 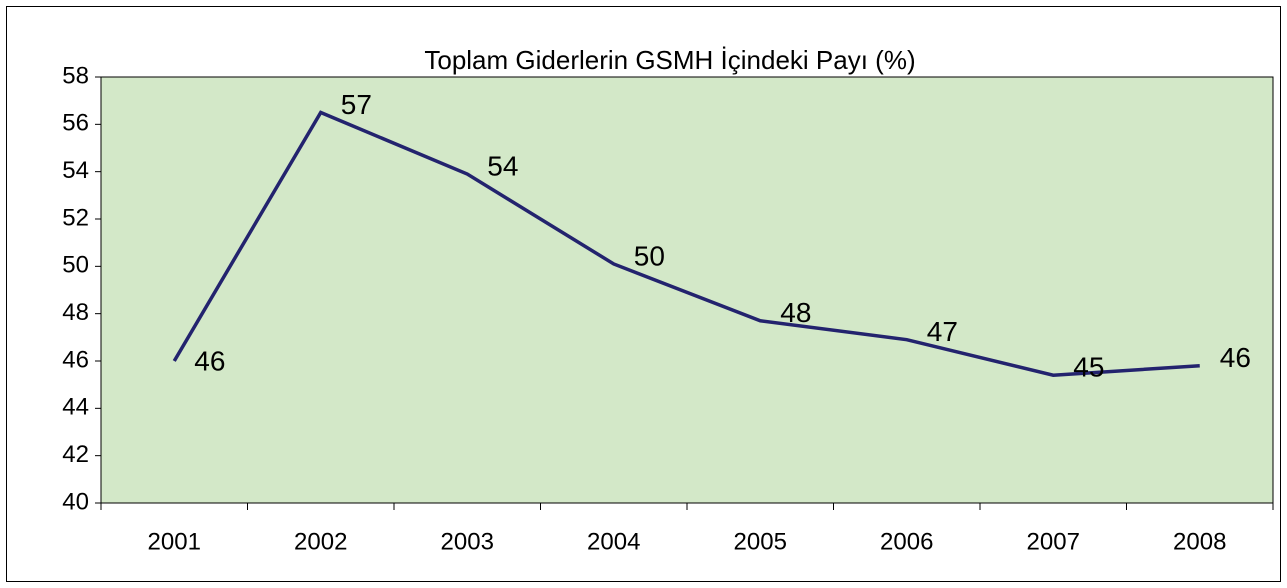 What do you see at coordinates (75, 170) in the screenshot?
I see `y-tick-label: 54` at bounding box center [75, 170].